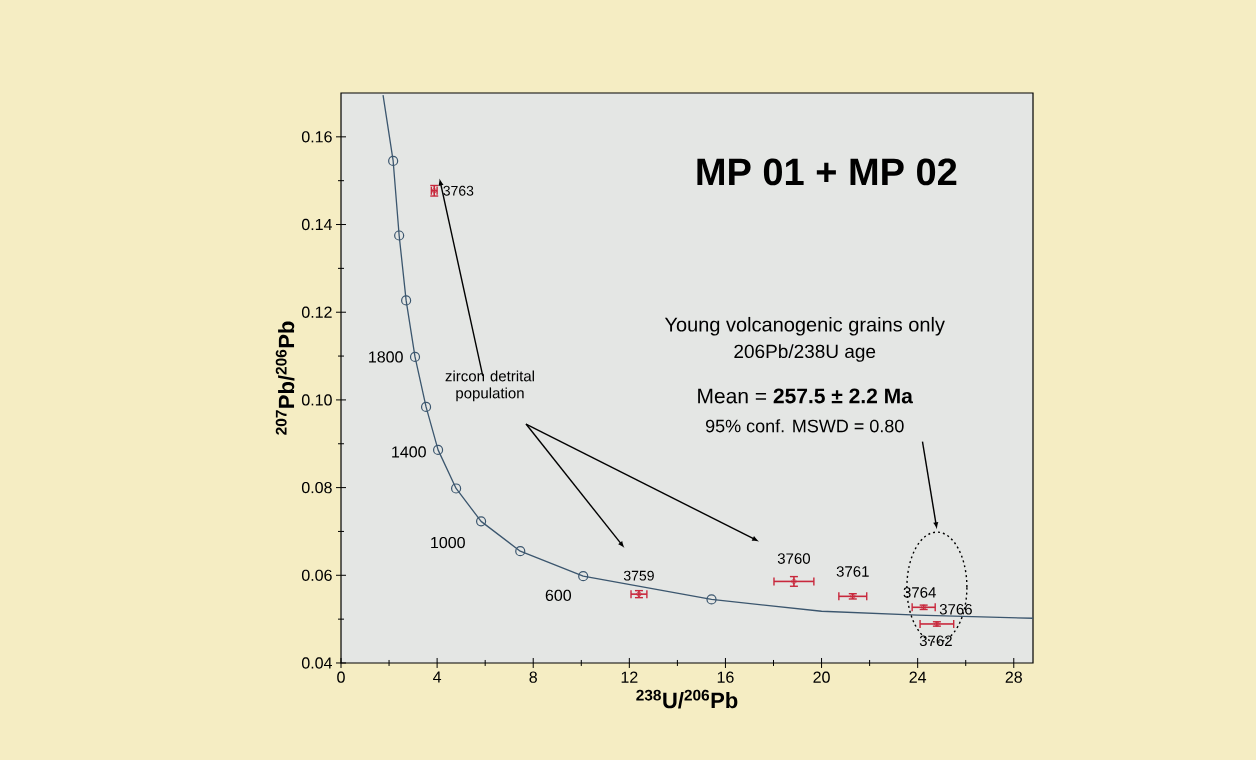 The width and height of the screenshot is (1256, 760). Describe the element at coordinates (629, 677) in the screenshot. I see `x-tick-label: 12` at that location.